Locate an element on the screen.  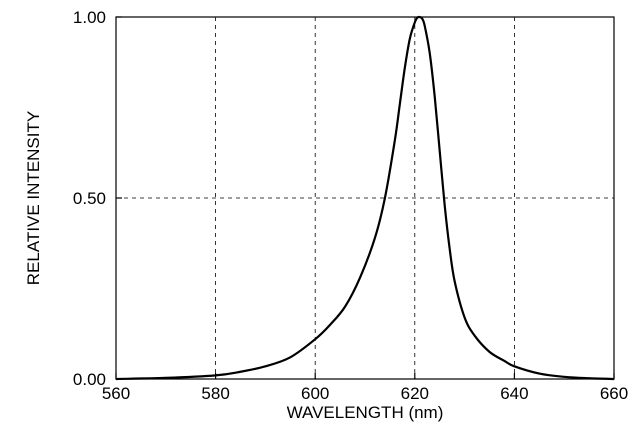
x-tick-label: 620 is located at coordinates (415, 393).